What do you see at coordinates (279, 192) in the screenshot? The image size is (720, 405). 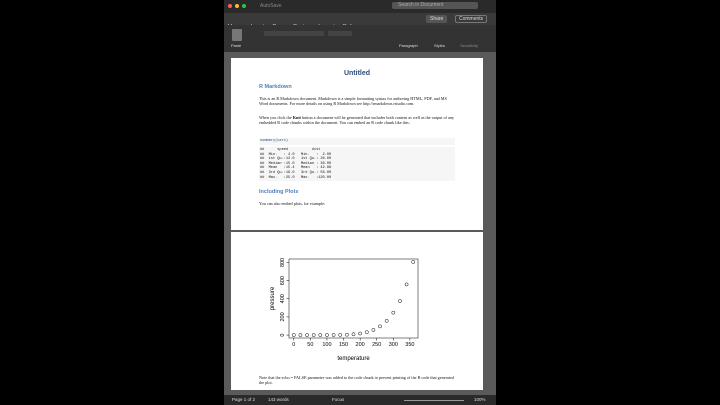 I see `heading: Including Plots` at bounding box center [279, 192].